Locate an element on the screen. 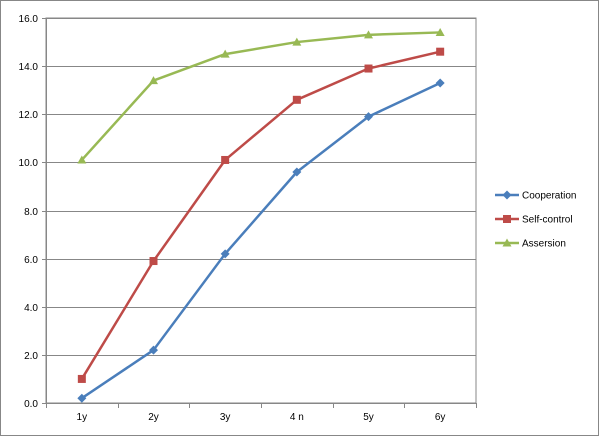  y-tick-label: 2.0 is located at coordinates (31, 356).